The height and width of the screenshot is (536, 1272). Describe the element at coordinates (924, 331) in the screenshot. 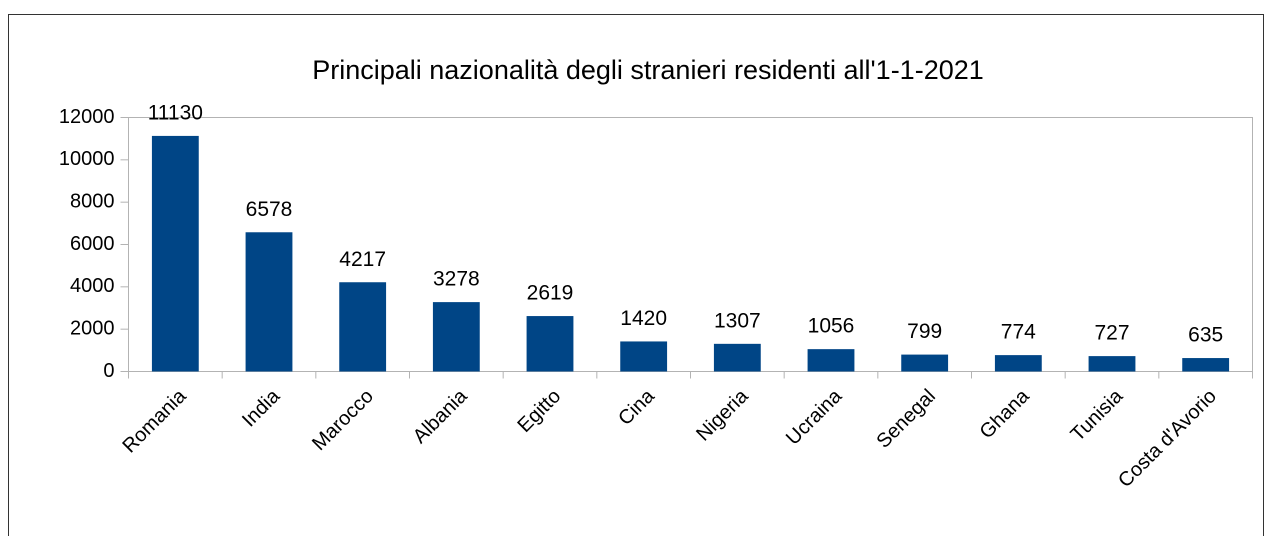

I see `data-label: 799` at that location.